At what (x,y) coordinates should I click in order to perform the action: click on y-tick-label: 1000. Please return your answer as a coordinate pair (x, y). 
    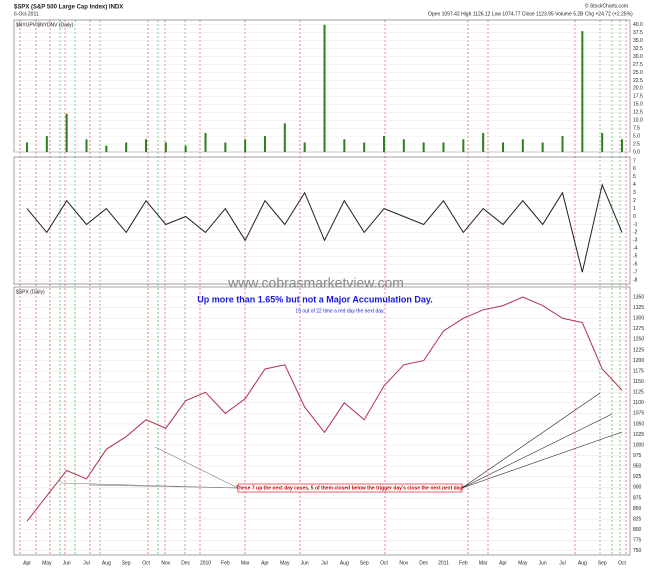
    Looking at the image, I should click on (638, 445).